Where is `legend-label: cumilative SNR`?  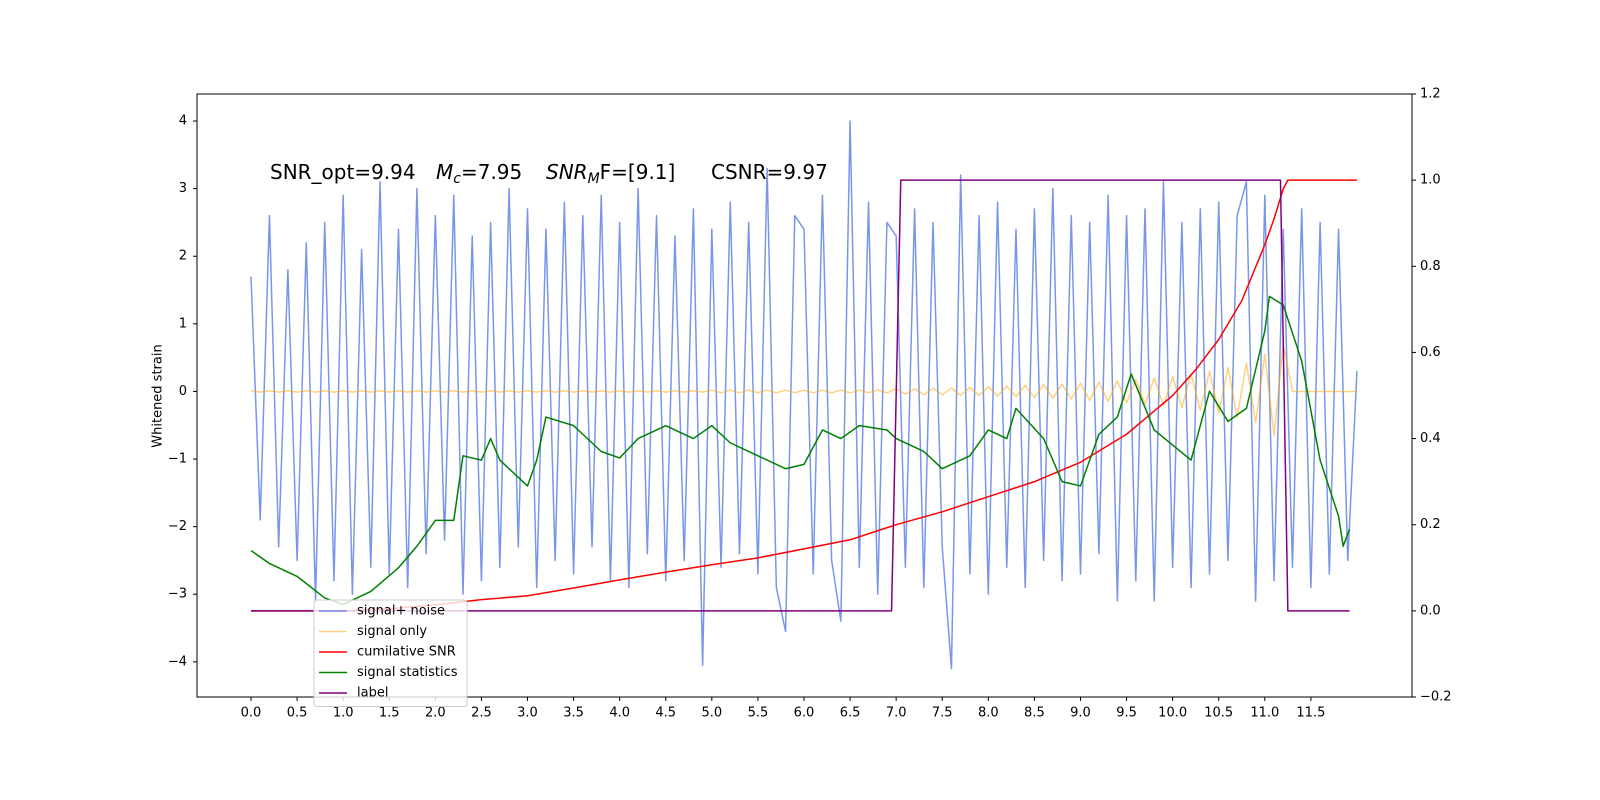
legend-label: cumilative SNR is located at coordinates (406, 652).